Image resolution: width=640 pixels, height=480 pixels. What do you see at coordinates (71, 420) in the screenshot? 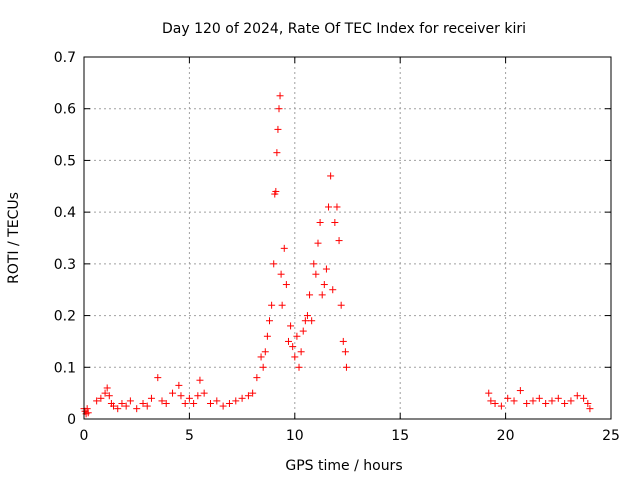
I see `y-tick-label: 0` at bounding box center [71, 420].